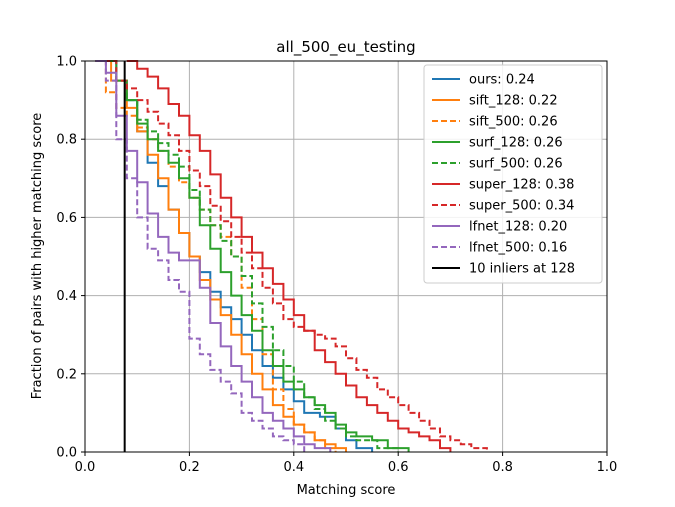 The height and width of the screenshot is (507, 675). I want to click on legend-label: lfnet_500: 0.16, so click(518, 248).